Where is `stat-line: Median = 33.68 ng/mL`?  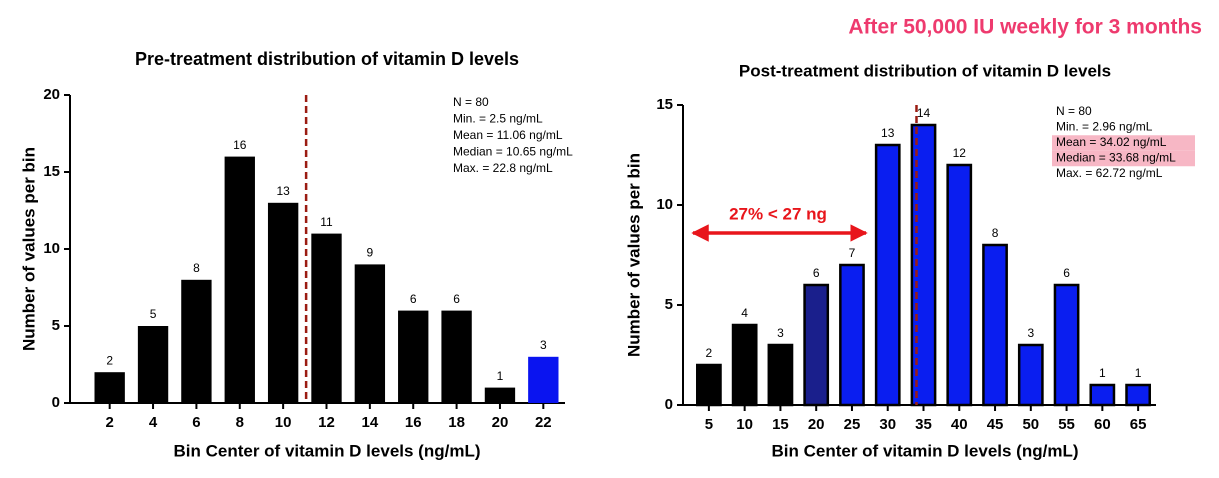 stat-line: Median = 33.68 ng/mL is located at coordinates (1116, 158).